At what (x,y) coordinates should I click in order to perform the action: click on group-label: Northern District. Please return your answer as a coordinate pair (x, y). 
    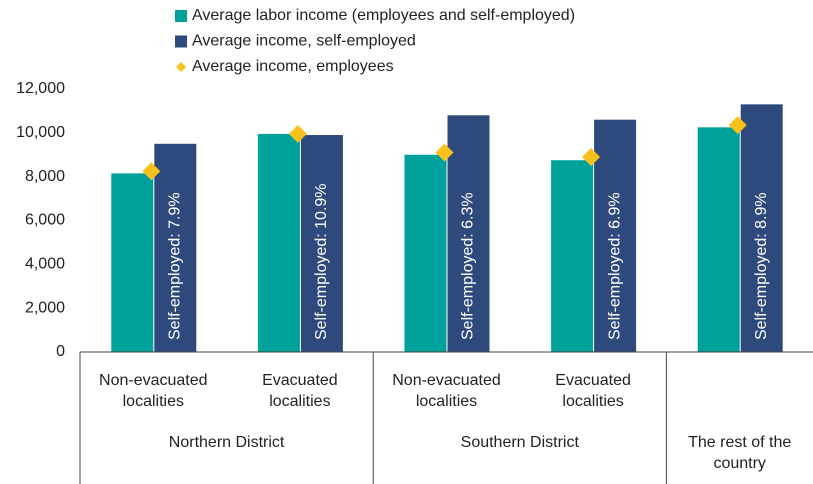
    Looking at the image, I should click on (226, 442).